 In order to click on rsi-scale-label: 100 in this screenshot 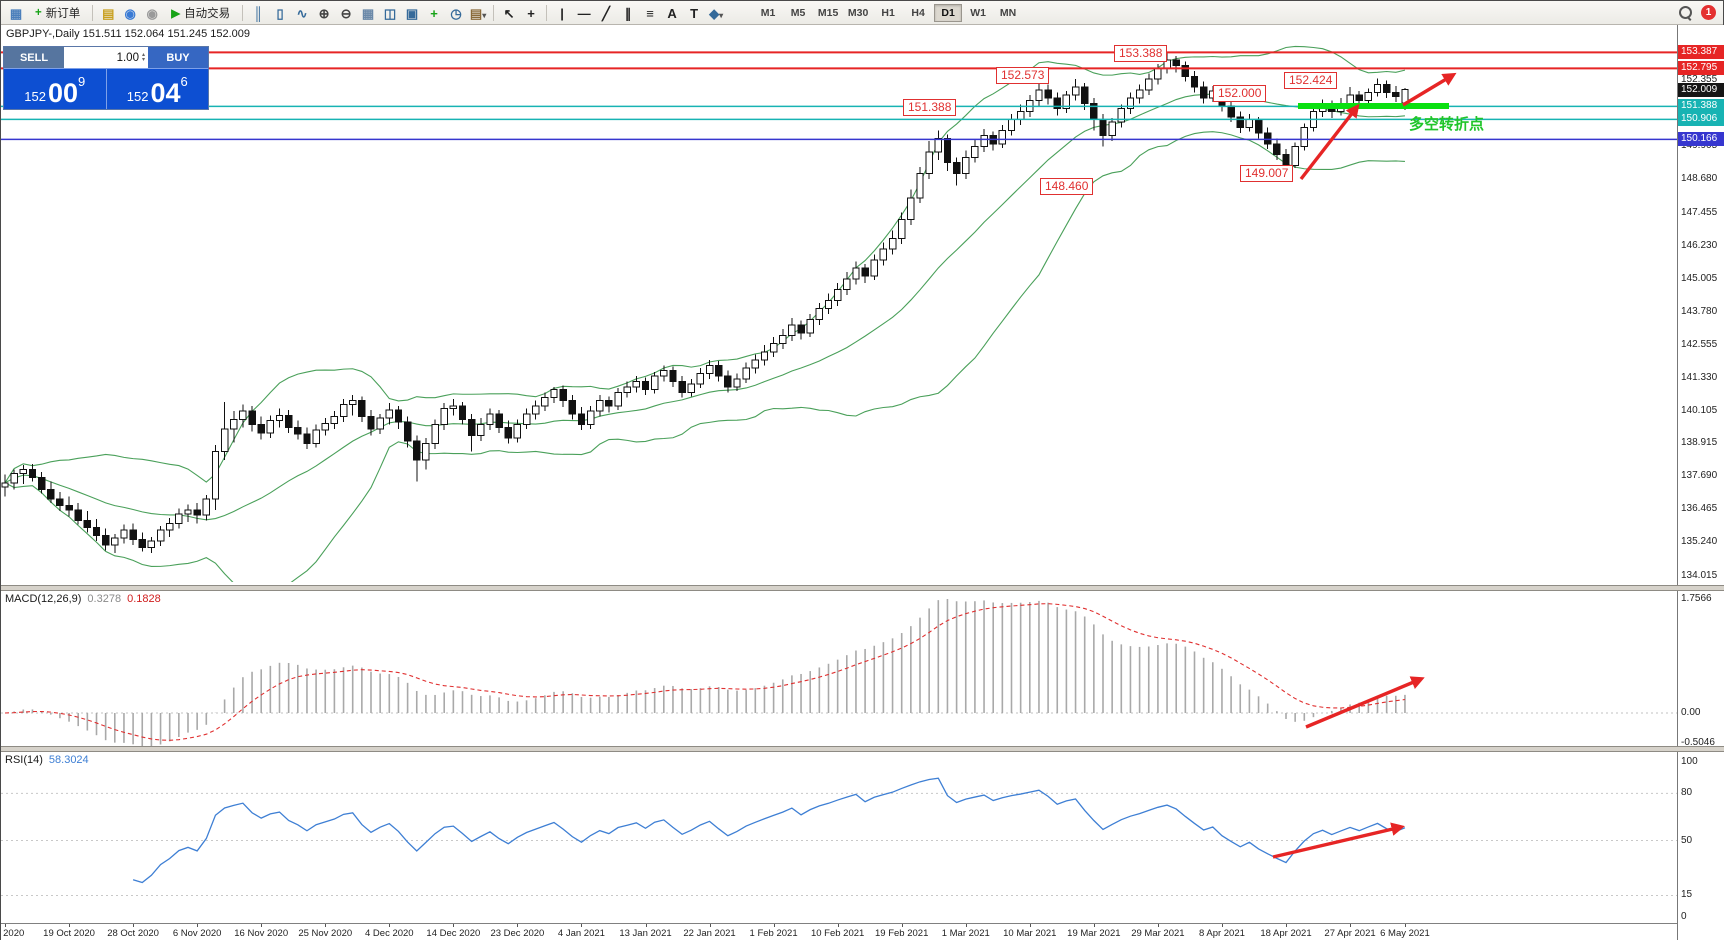, I will do `click(1689, 761)`.